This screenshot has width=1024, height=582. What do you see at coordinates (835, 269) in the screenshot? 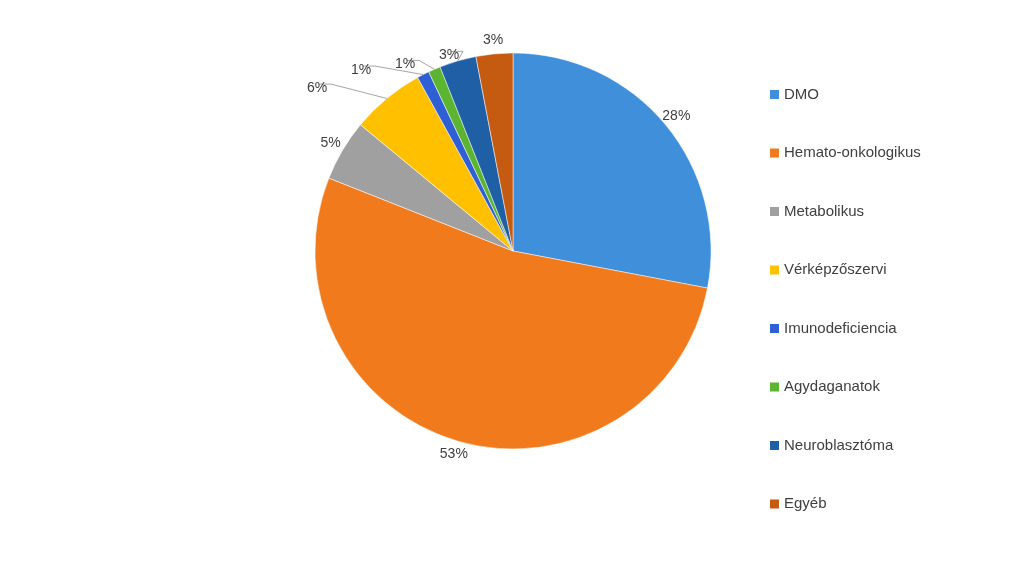
I see `legend-label: Vérképzőszervi` at bounding box center [835, 269].